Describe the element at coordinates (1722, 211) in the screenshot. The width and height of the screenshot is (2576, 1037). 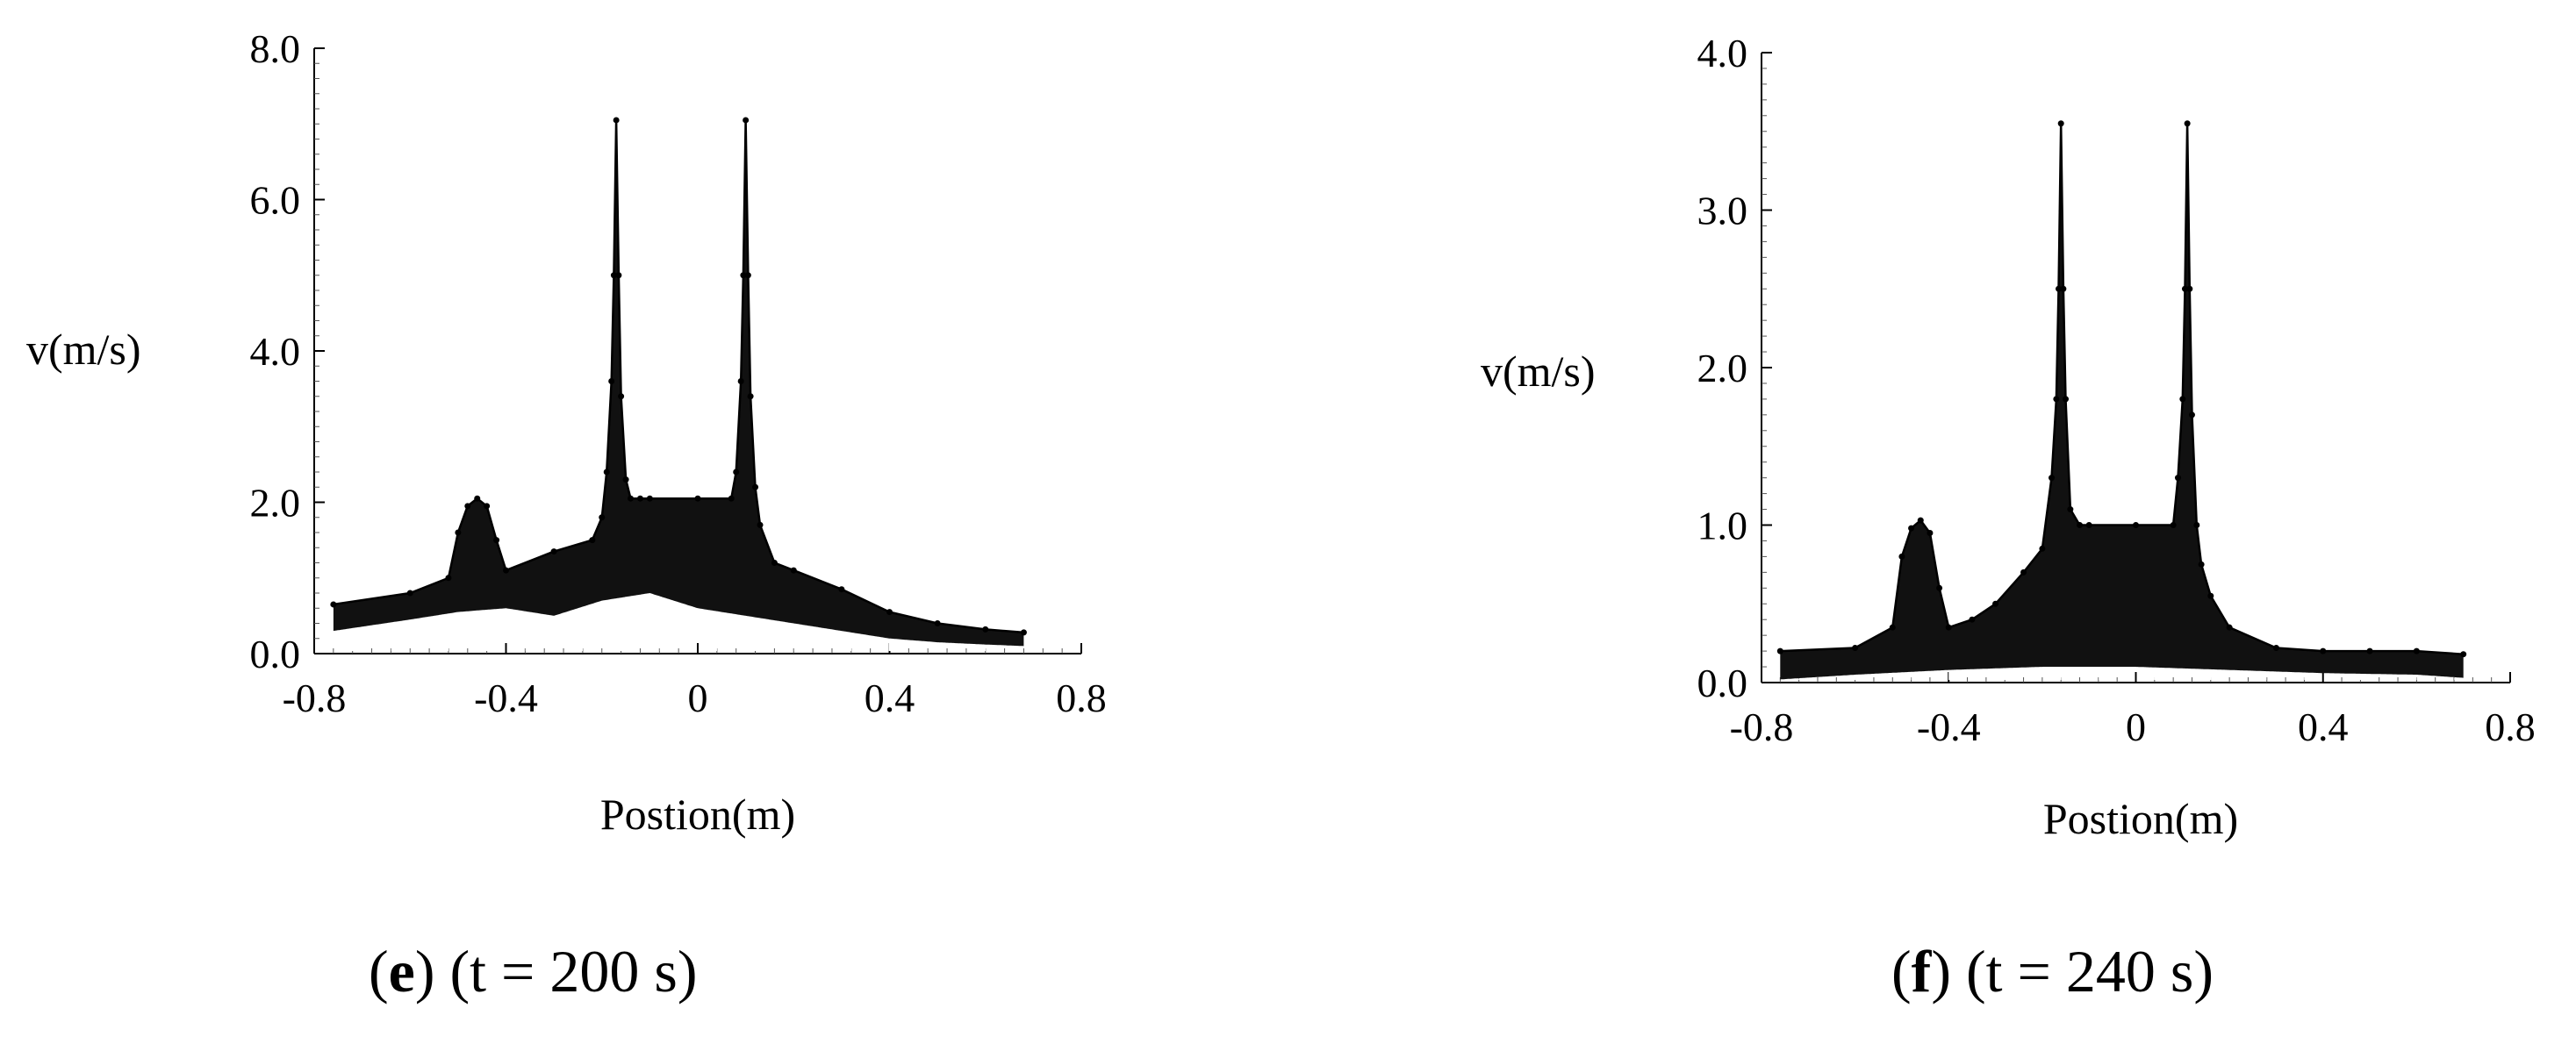
I see `y-tick-label: 3.0` at that location.